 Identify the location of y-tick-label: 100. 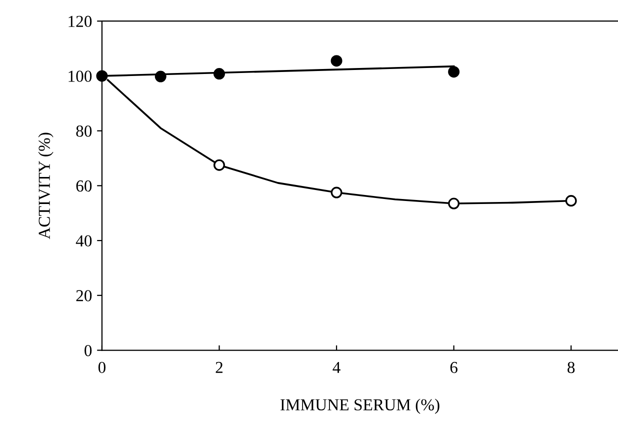
(80, 76).